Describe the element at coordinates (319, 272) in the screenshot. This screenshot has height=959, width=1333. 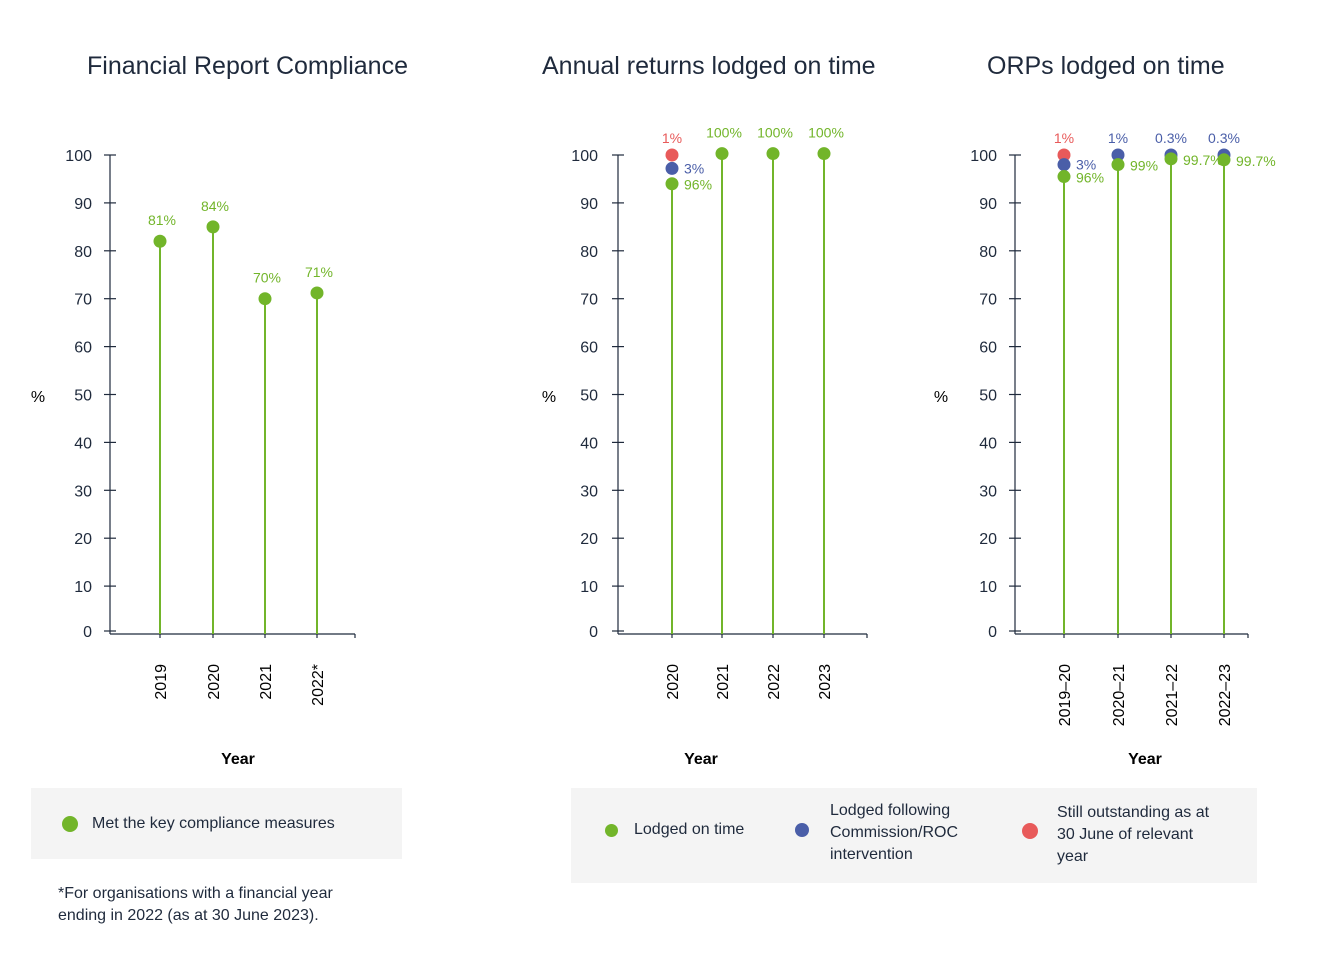
I see `data-label-green: 71%` at that location.